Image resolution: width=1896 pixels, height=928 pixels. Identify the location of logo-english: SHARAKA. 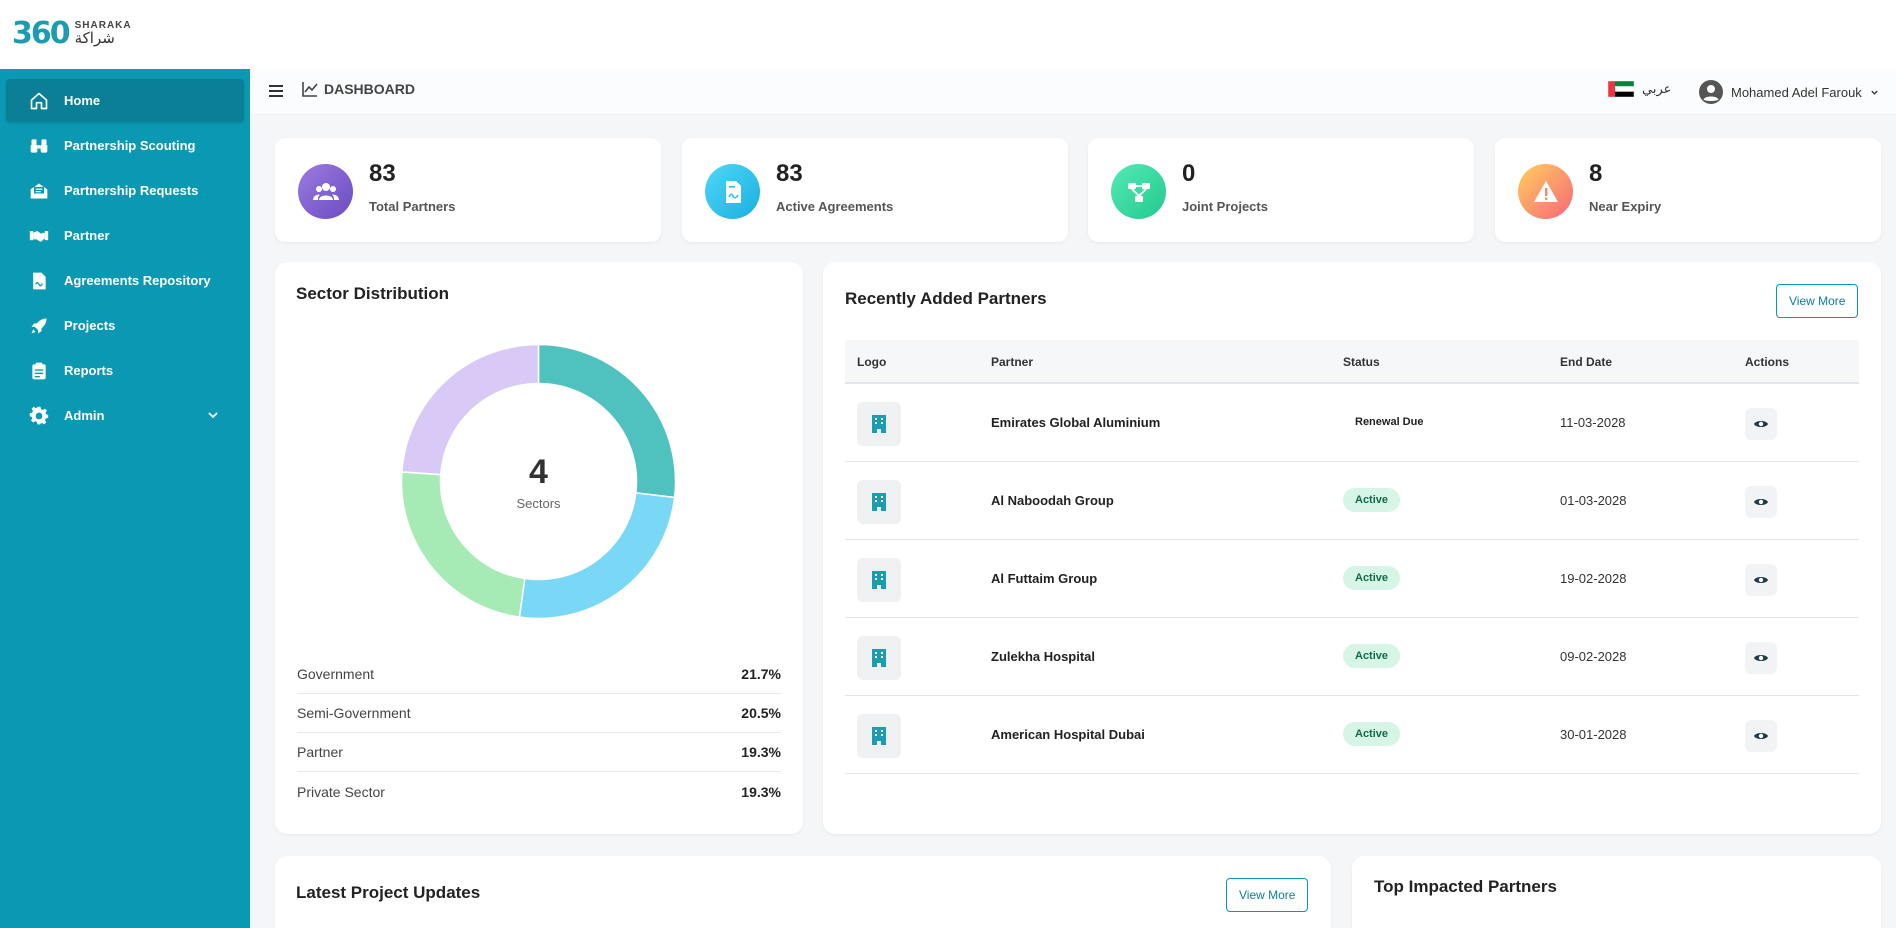
(103, 25).